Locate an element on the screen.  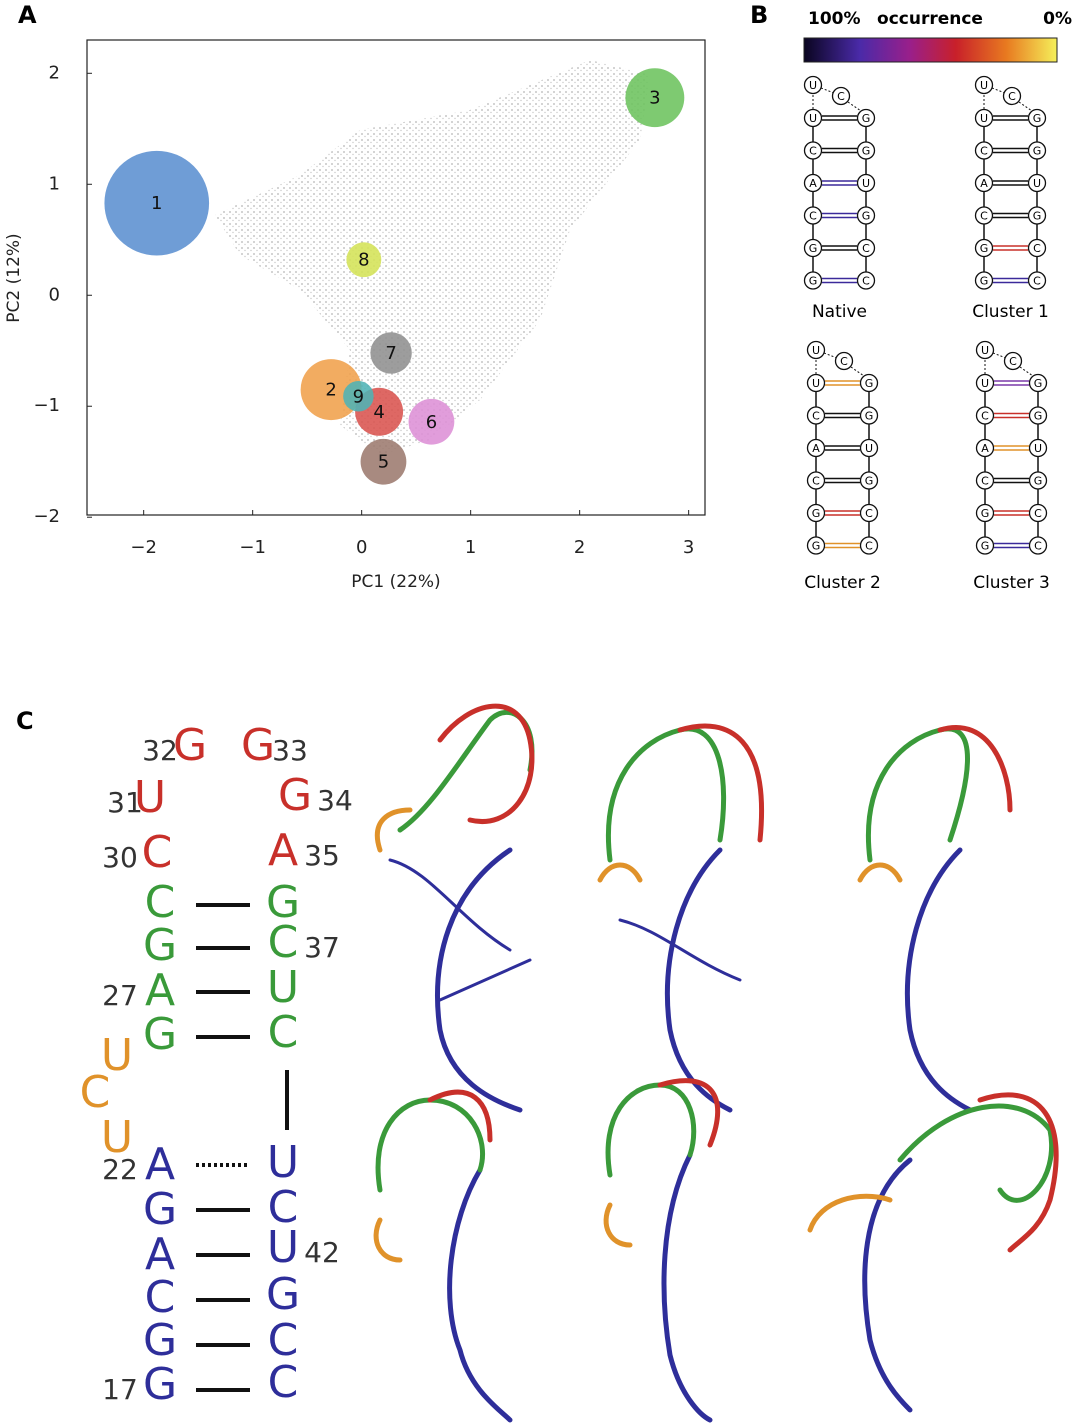
y-axis-label: PC2 (12%) is located at coordinates (14, 277).